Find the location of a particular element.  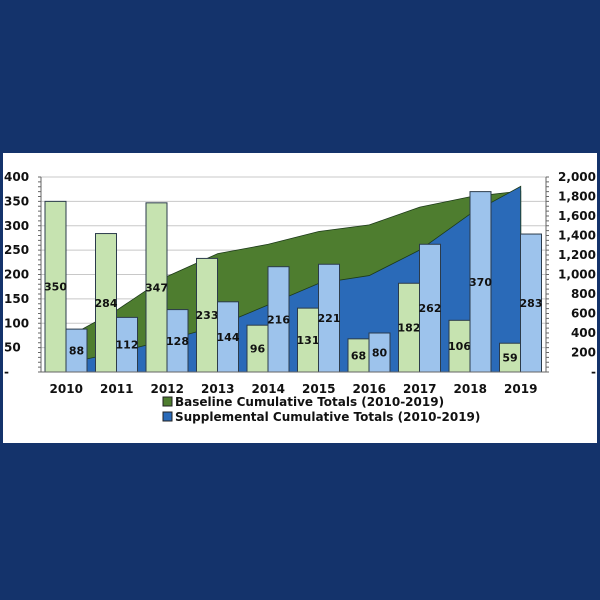

bar-label: 182 is located at coordinates (409, 328).